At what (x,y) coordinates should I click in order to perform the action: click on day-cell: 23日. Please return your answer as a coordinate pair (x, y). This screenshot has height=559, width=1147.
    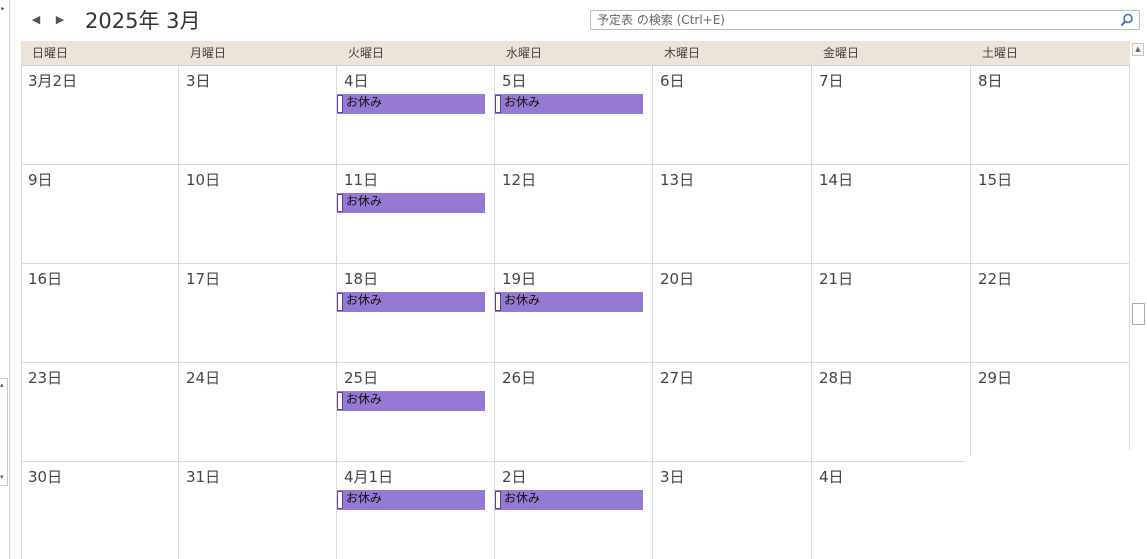
    Looking at the image, I should click on (100, 412).